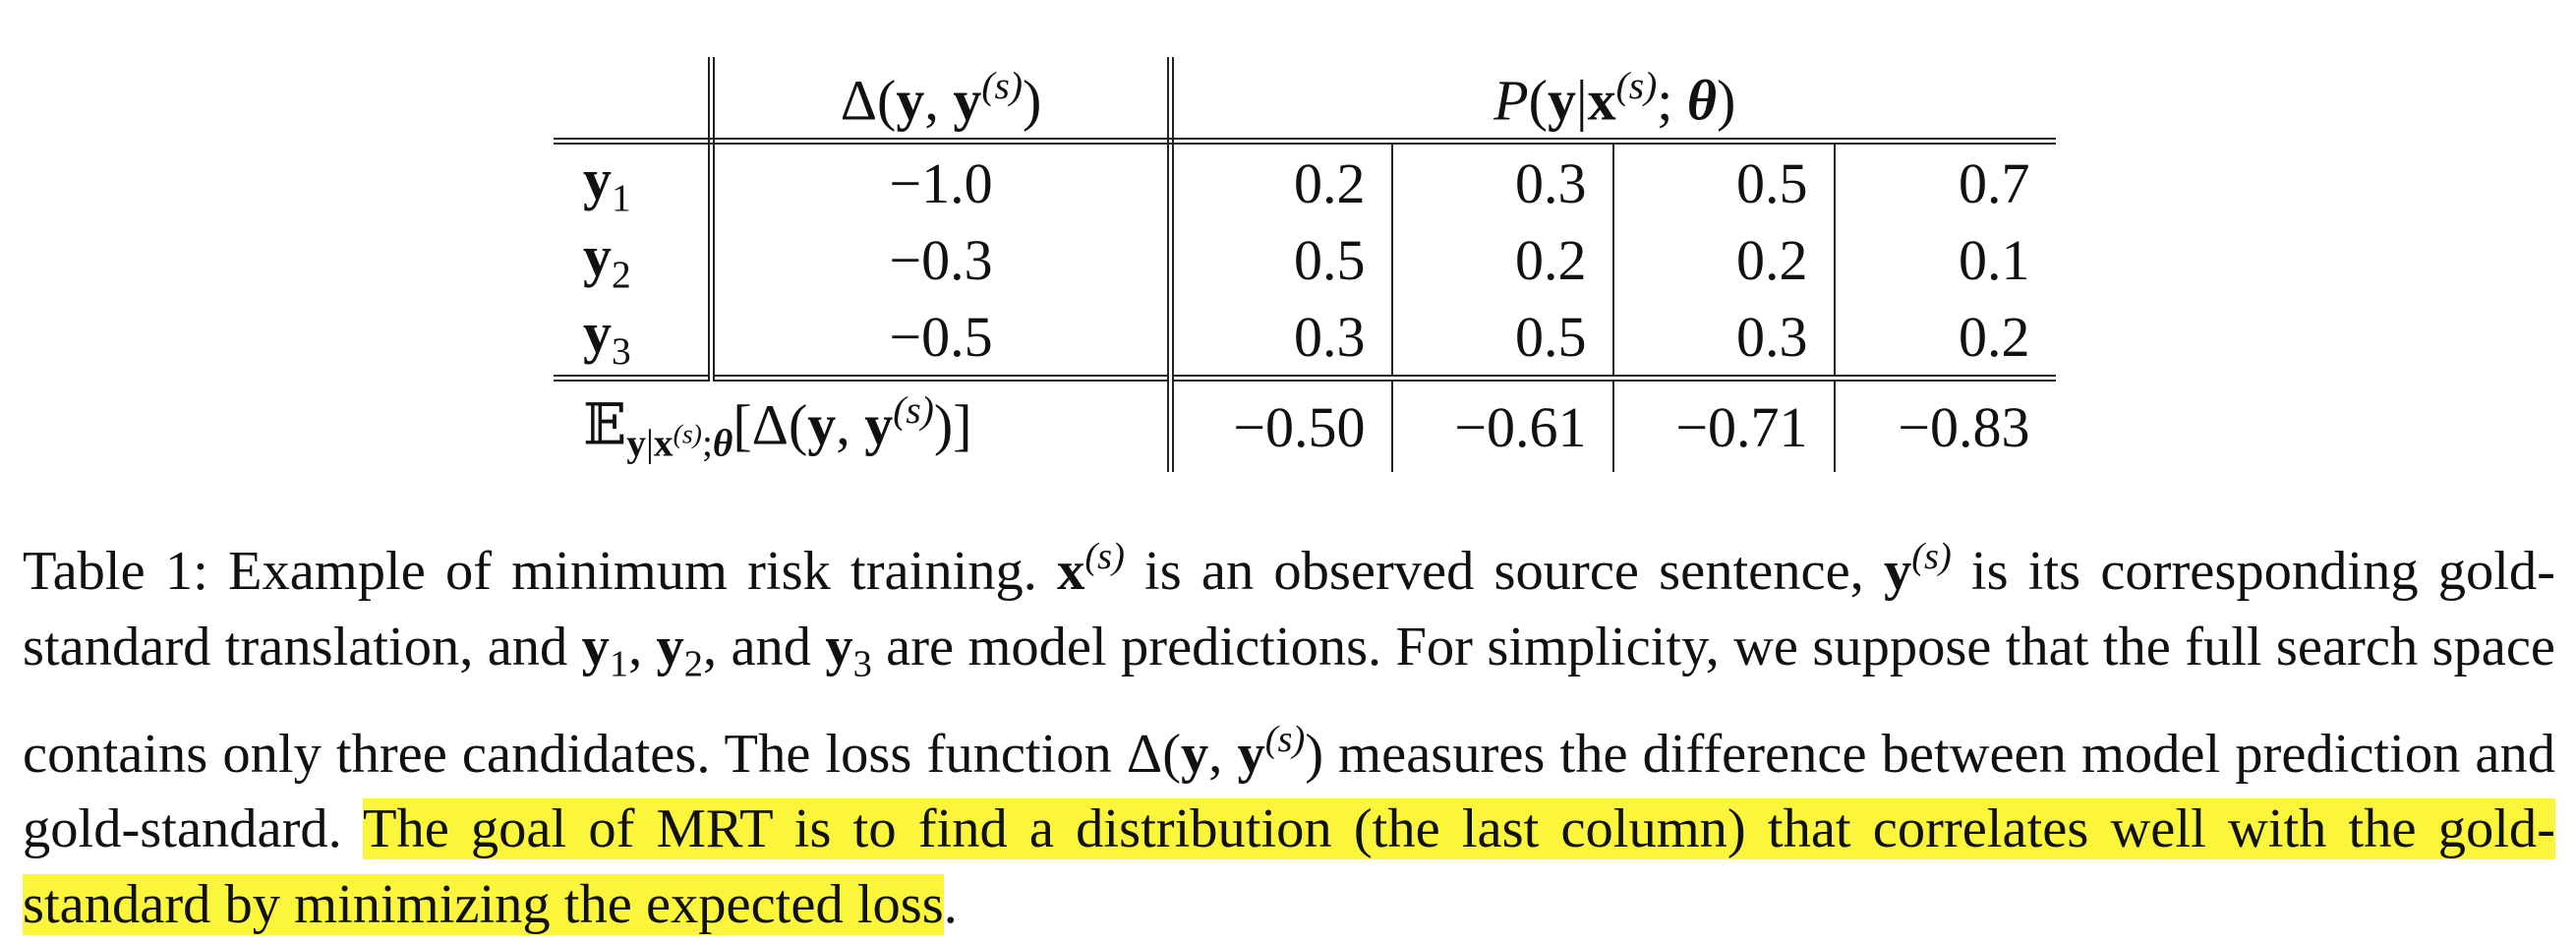 The image size is (2576, 942). I want to click on prob-cell: 0.1, so click(1994, 259).